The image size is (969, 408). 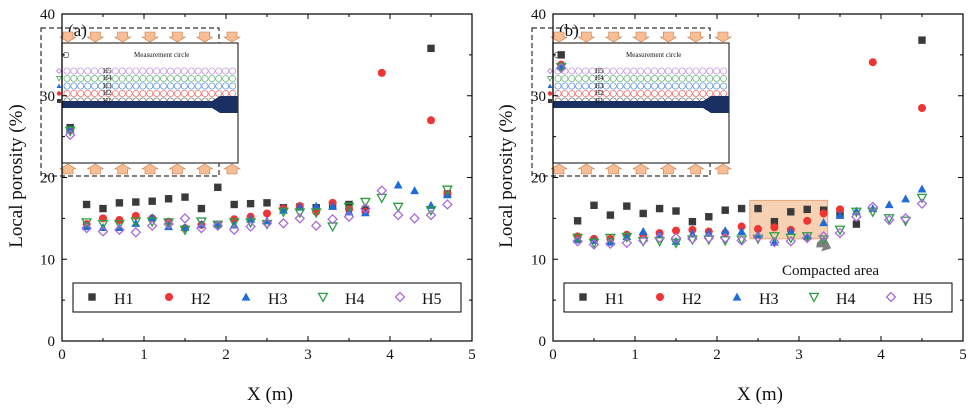 I want to click on compacted-area-label: Compacted area, so click(x=830, y=271).